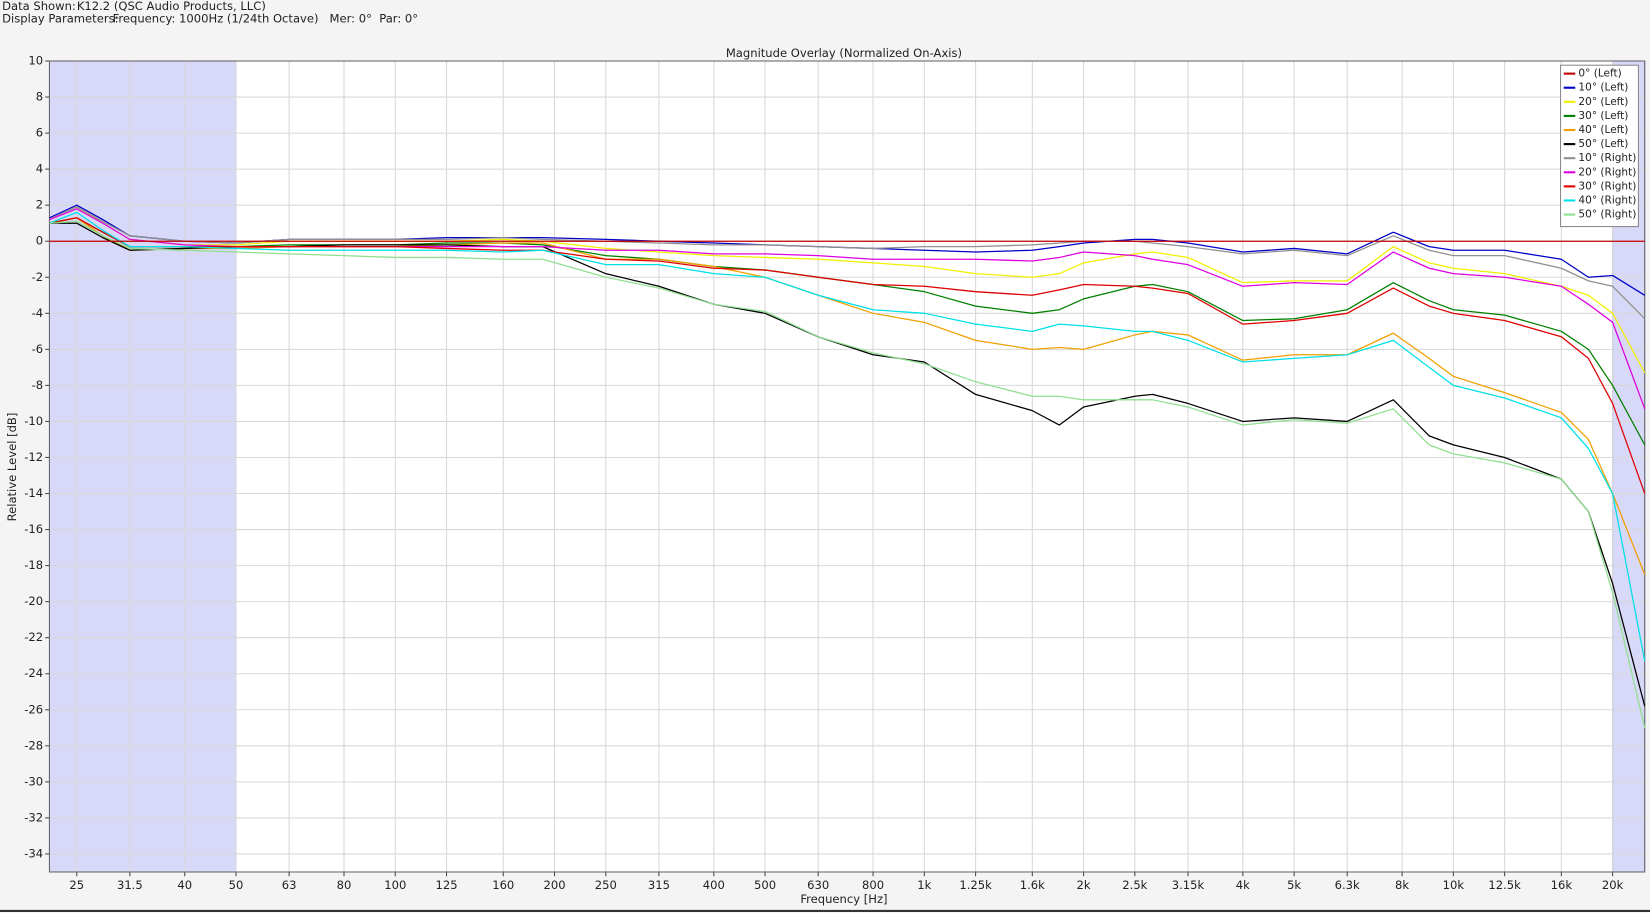  I want to click on x-tick-label: 125, so click(446, 885).